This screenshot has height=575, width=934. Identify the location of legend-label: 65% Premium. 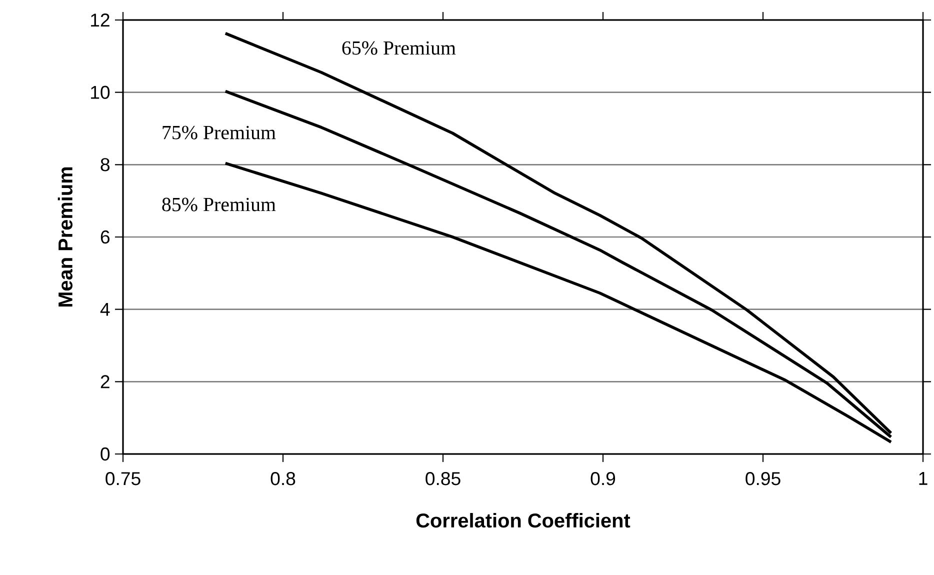
(399, 48).